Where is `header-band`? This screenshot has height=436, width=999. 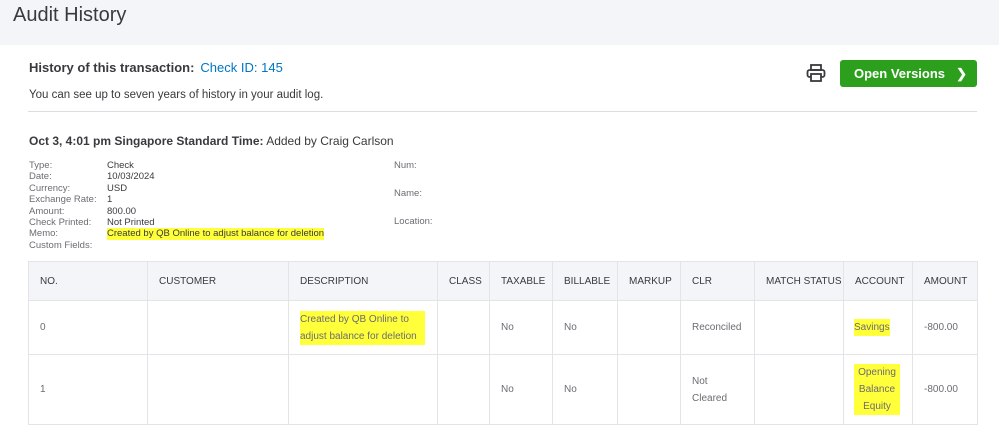 header-band is located at coordinates (499, 22).